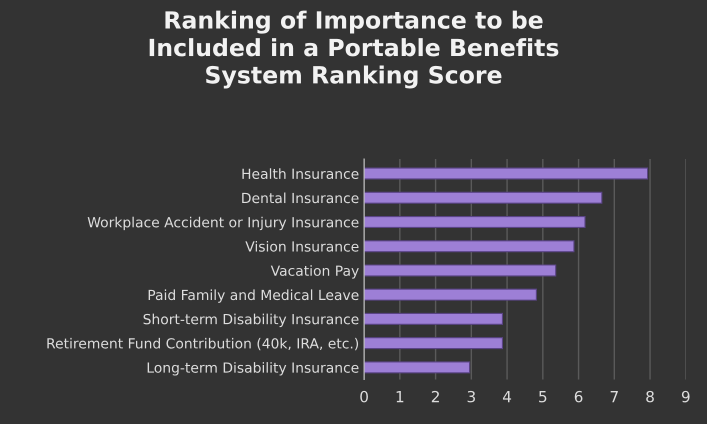  Describe the element at coordinates (253, 296) in the screenshot. I see `y-tick-label: Paid Family and Medical Leave` at that location.